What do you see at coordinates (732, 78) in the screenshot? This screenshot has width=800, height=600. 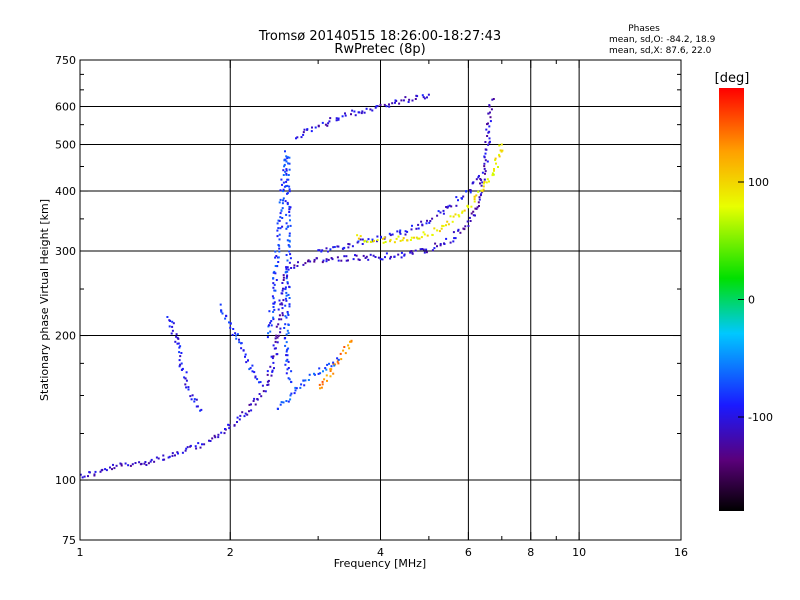 I see `colorbar-label: [deg]` at bounding box center [732, 78].